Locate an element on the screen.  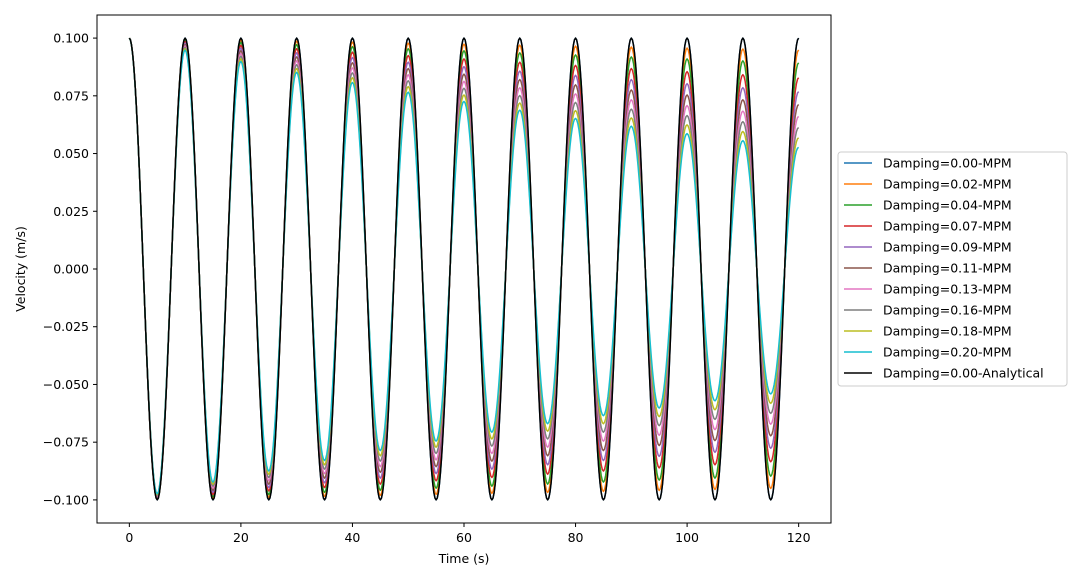
legend-label: Damping=0.02-MPM is located at coordinates (947, 184).